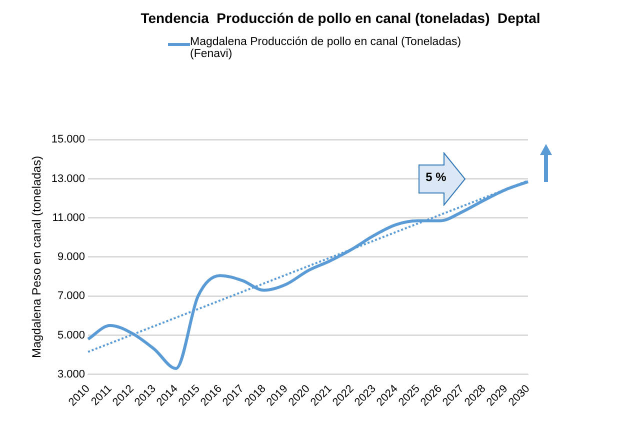 This screenshot has height=433, width=621. Describe the element at coordinates (68, 140) in the screenshot. I see `y-tick-label: 15.000` at that location.